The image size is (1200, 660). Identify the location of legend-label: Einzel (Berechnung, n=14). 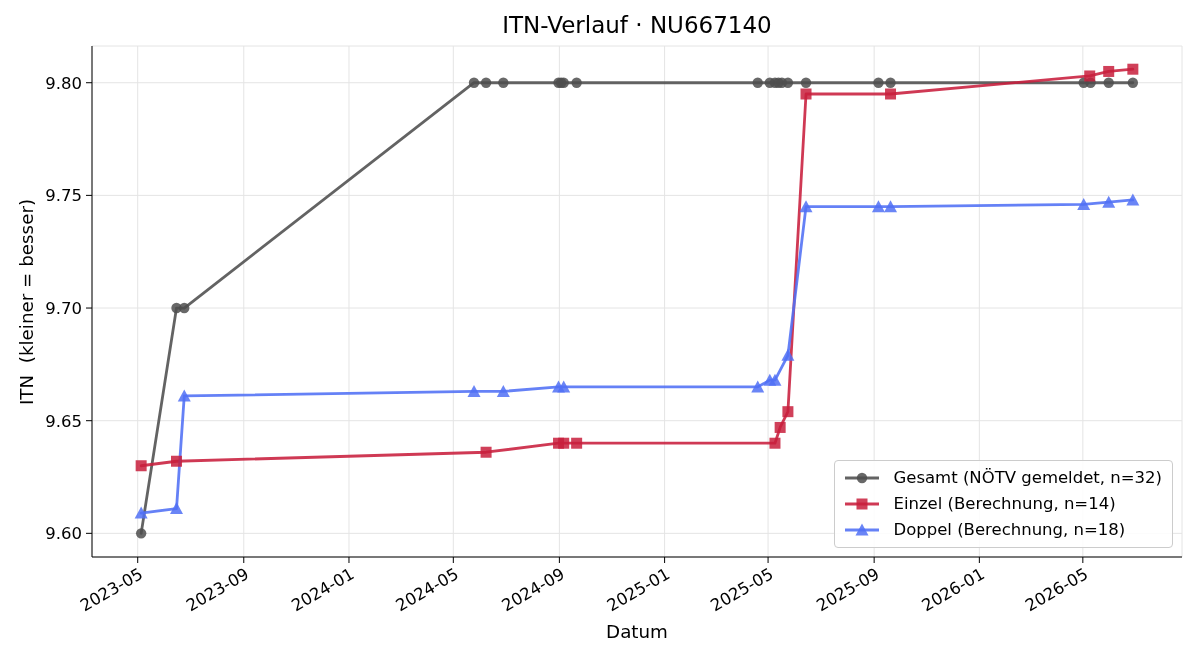
(1004, 504).